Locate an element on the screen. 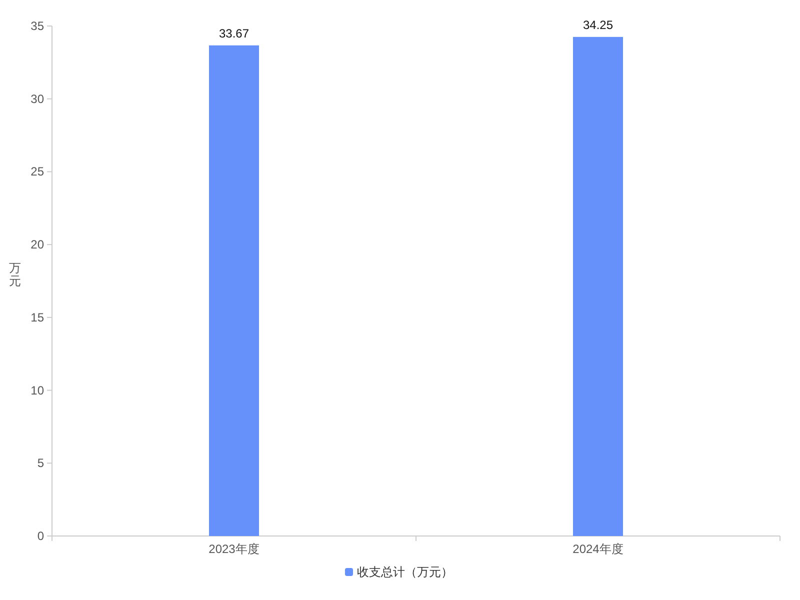 The height and width of the screenshot is (600, 800). x-tick-label: 2024年度 is located at coordinates (598, 549).